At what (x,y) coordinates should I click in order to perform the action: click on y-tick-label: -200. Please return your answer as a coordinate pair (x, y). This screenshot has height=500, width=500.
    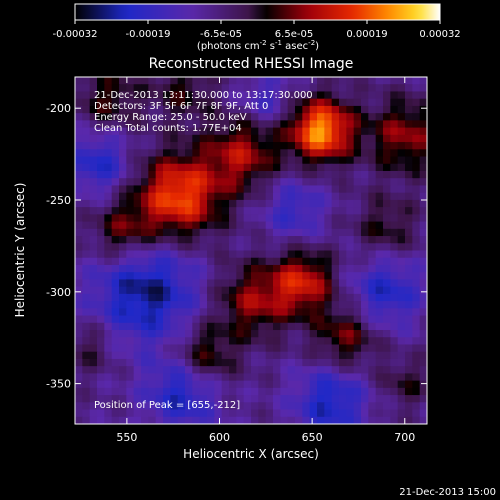
    Looking at the image, I should click on (58, 108).